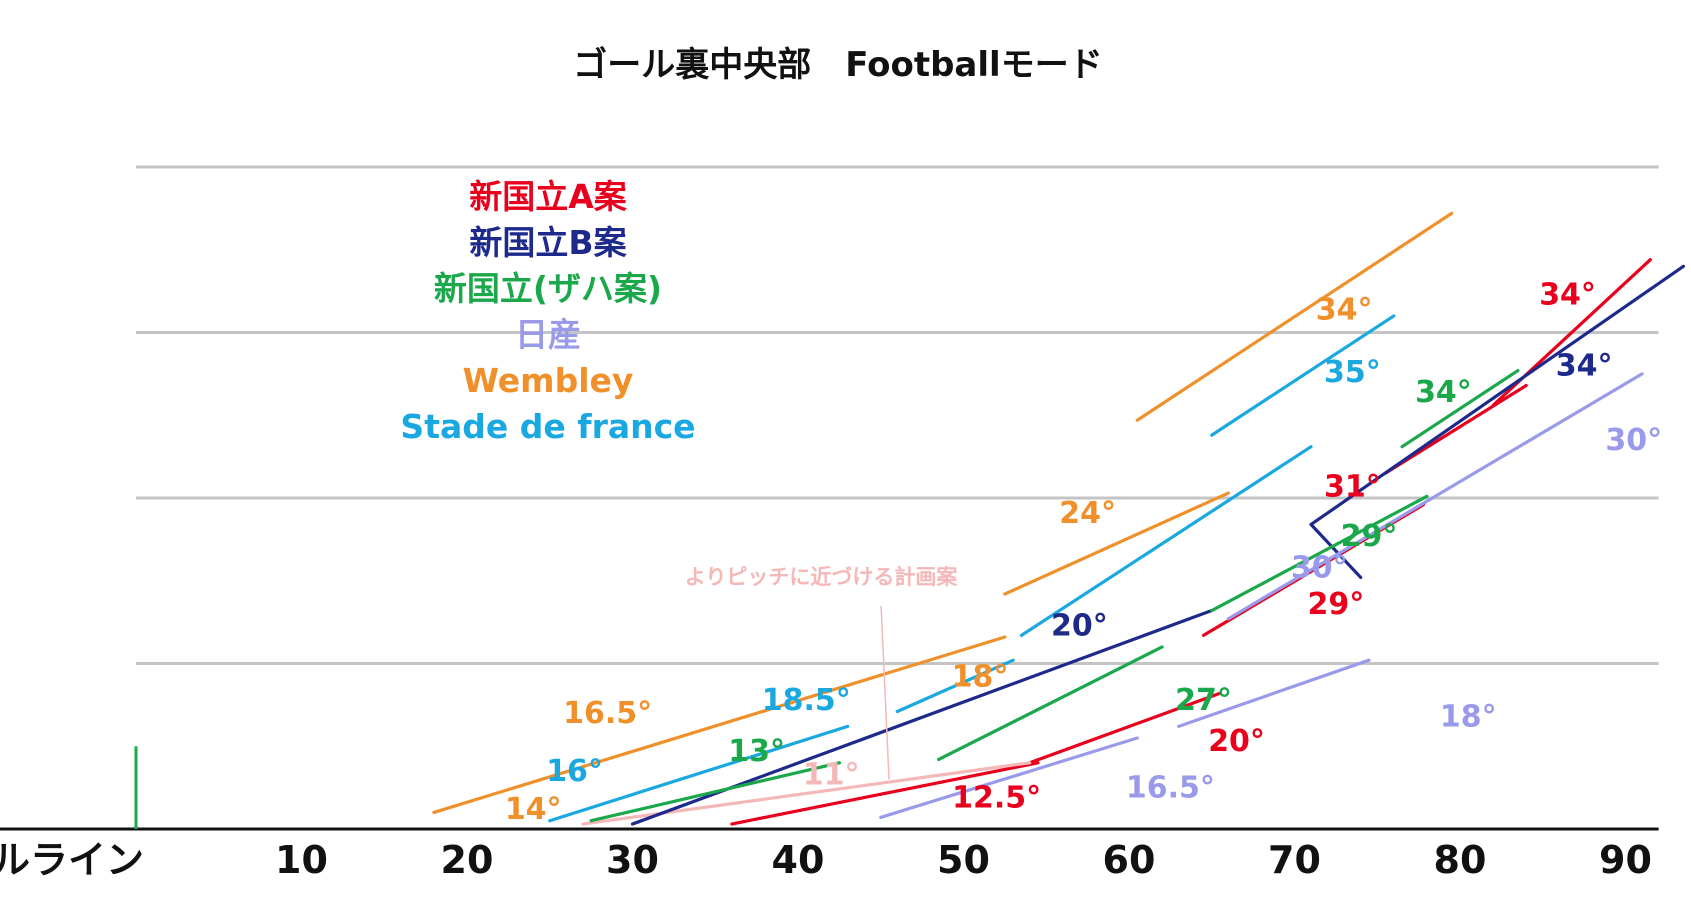 Image resolution: width=1691 pixels, height=900 pixels. I want to click on angle-label: 27°, so click(1203, 700).